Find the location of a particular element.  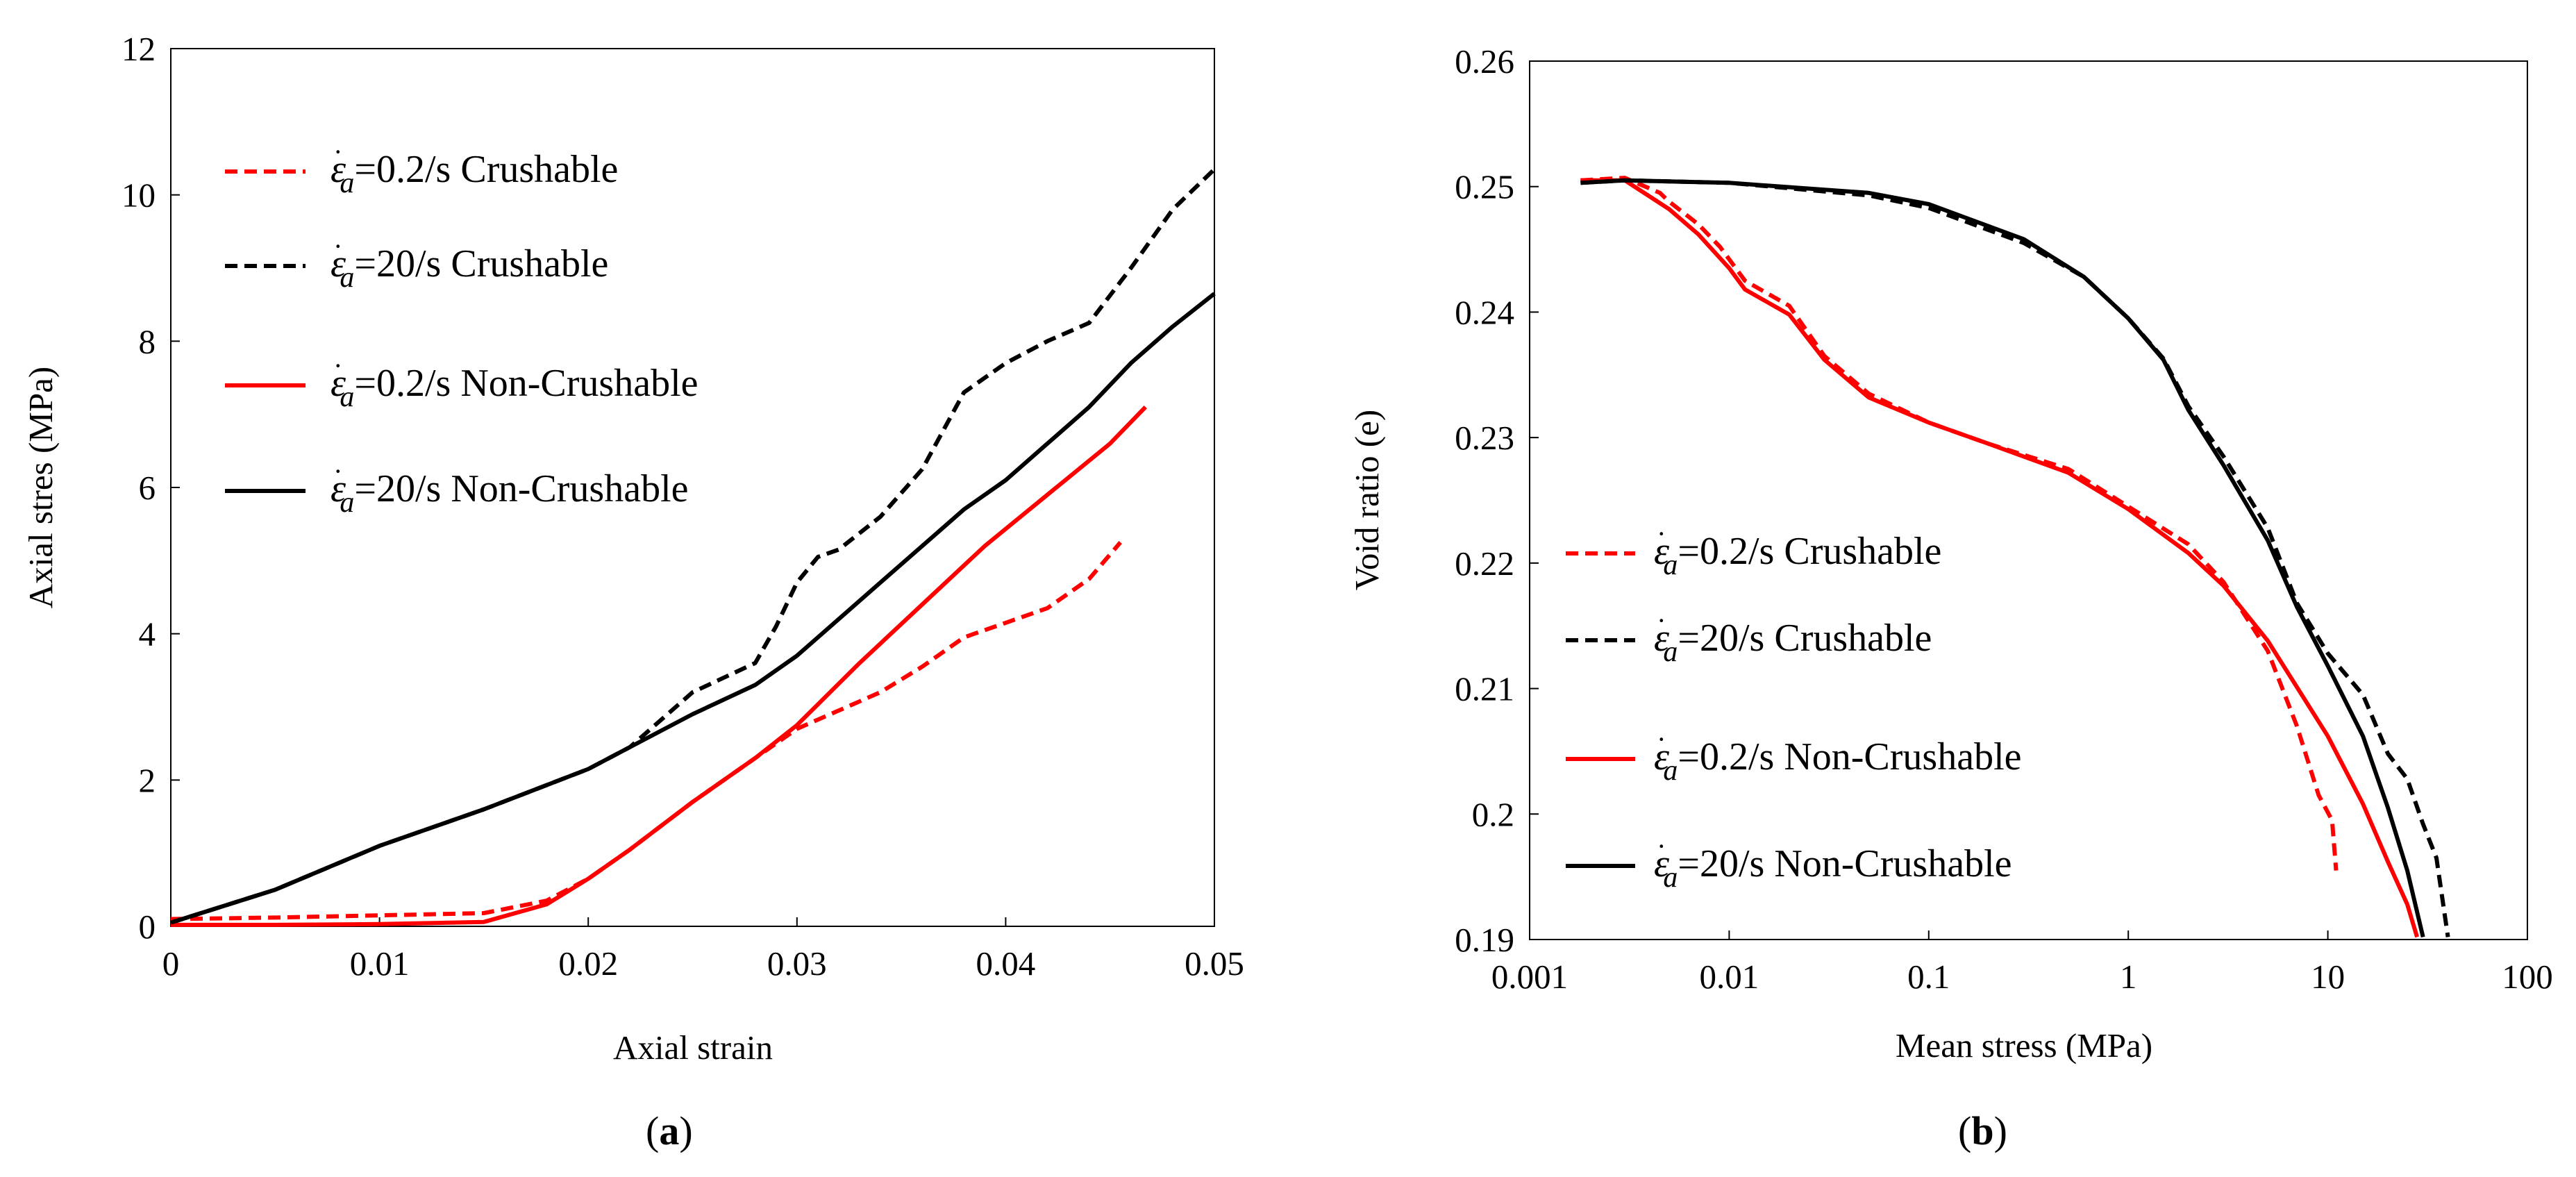

panel-b-y-tick-label: 0.26 is located at coordinates (1484, 61).